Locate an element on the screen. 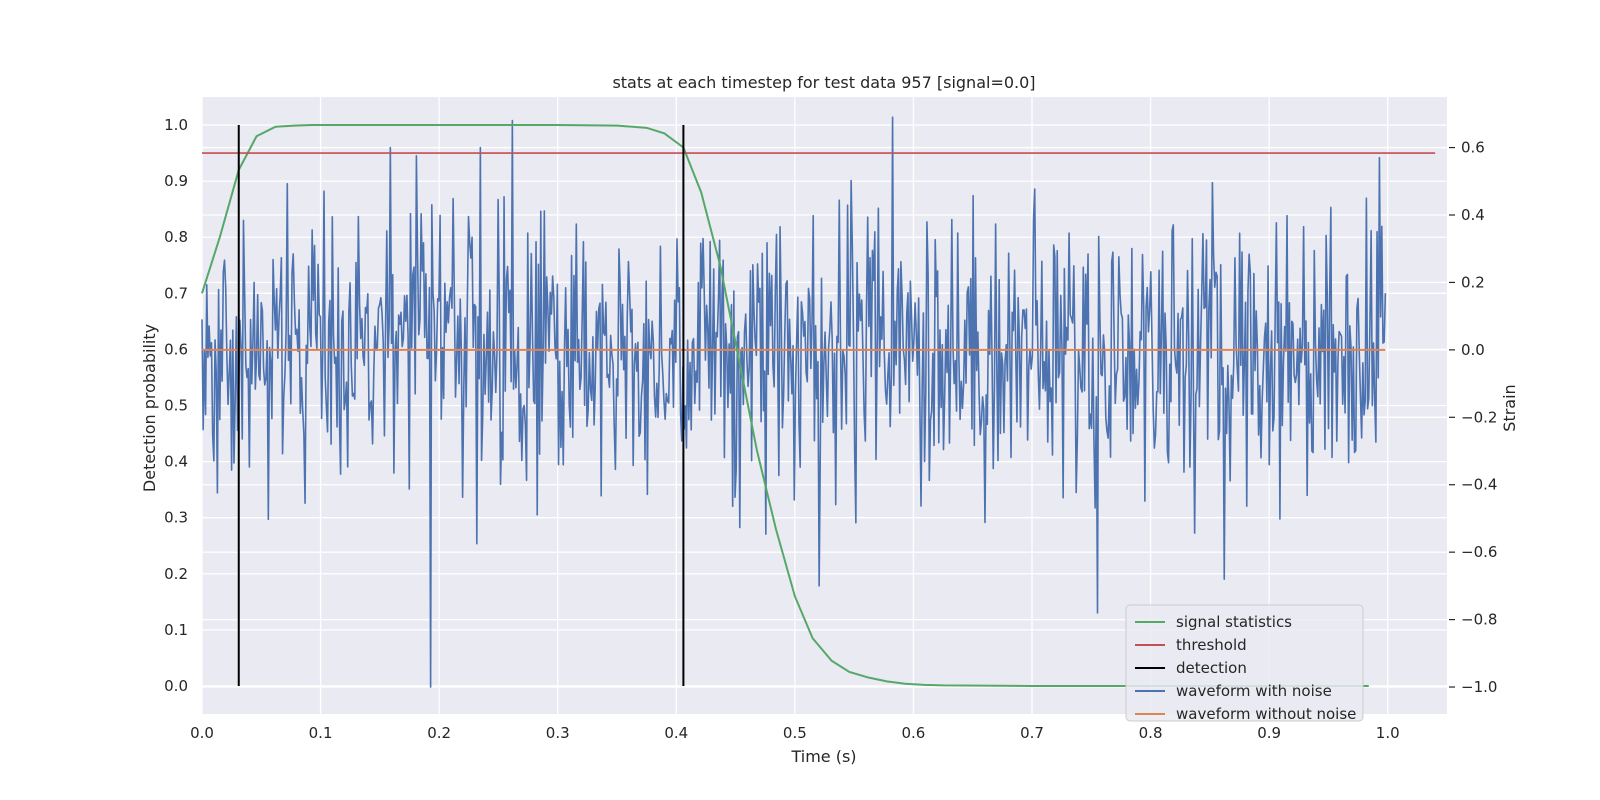 The width and height of the screenshot is (1600, 800). x-tick-label: 0.5 is located at coordinates (795, 733).